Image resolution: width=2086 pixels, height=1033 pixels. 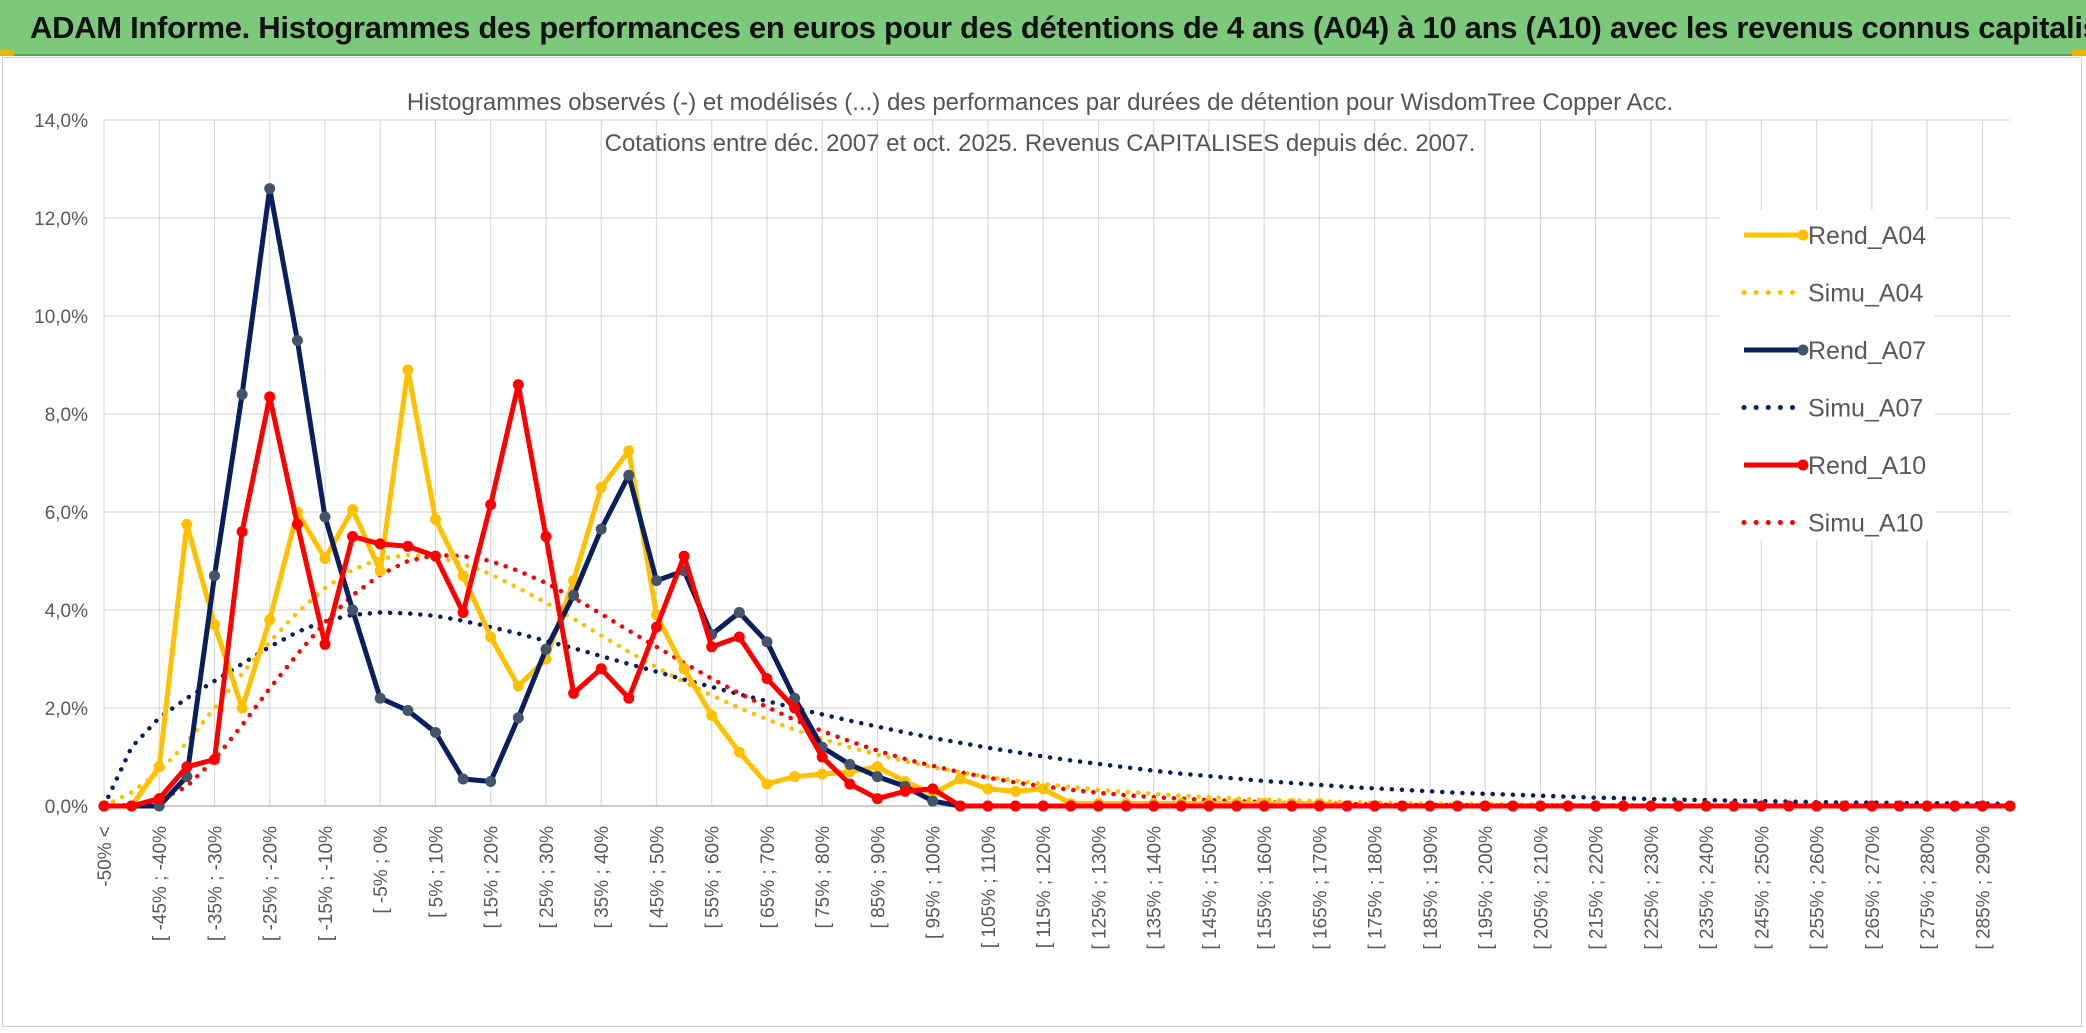 What do you see at coordinates (1983, 888) in the screenshot?
I see `x-tick-label: [ 285% ; 290%` at bounding box center [1983, 888].